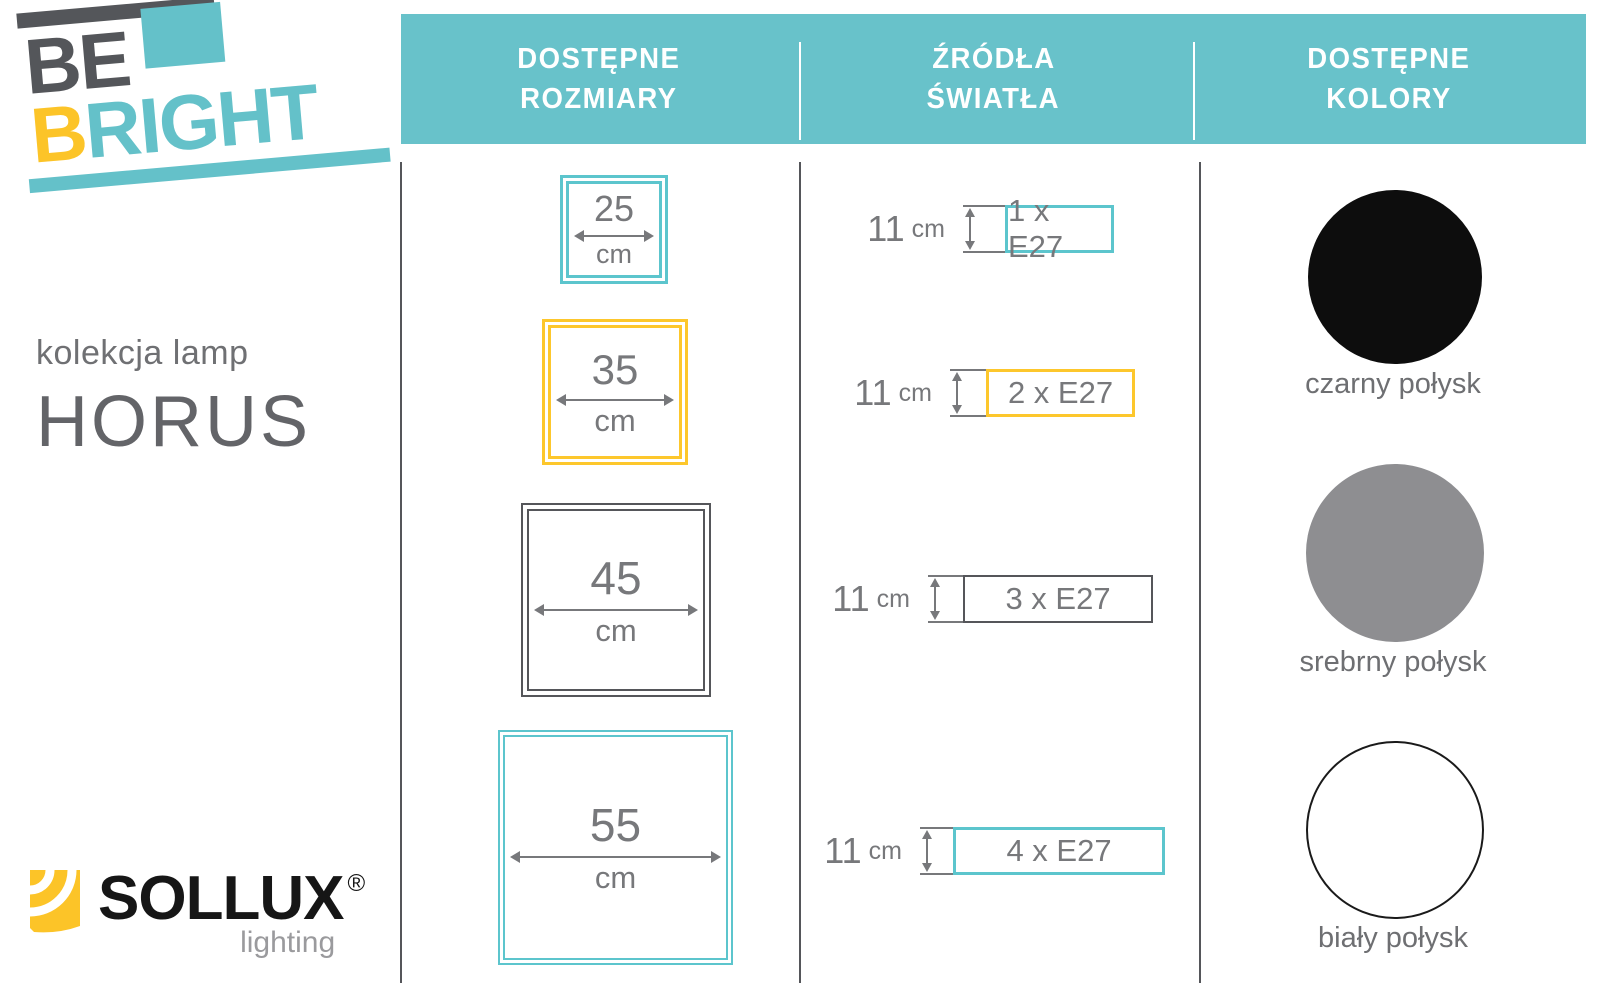 This screenshot has width=1600, height=1000. I want to click on size-square-35: 35 cm, so click(615, 392).